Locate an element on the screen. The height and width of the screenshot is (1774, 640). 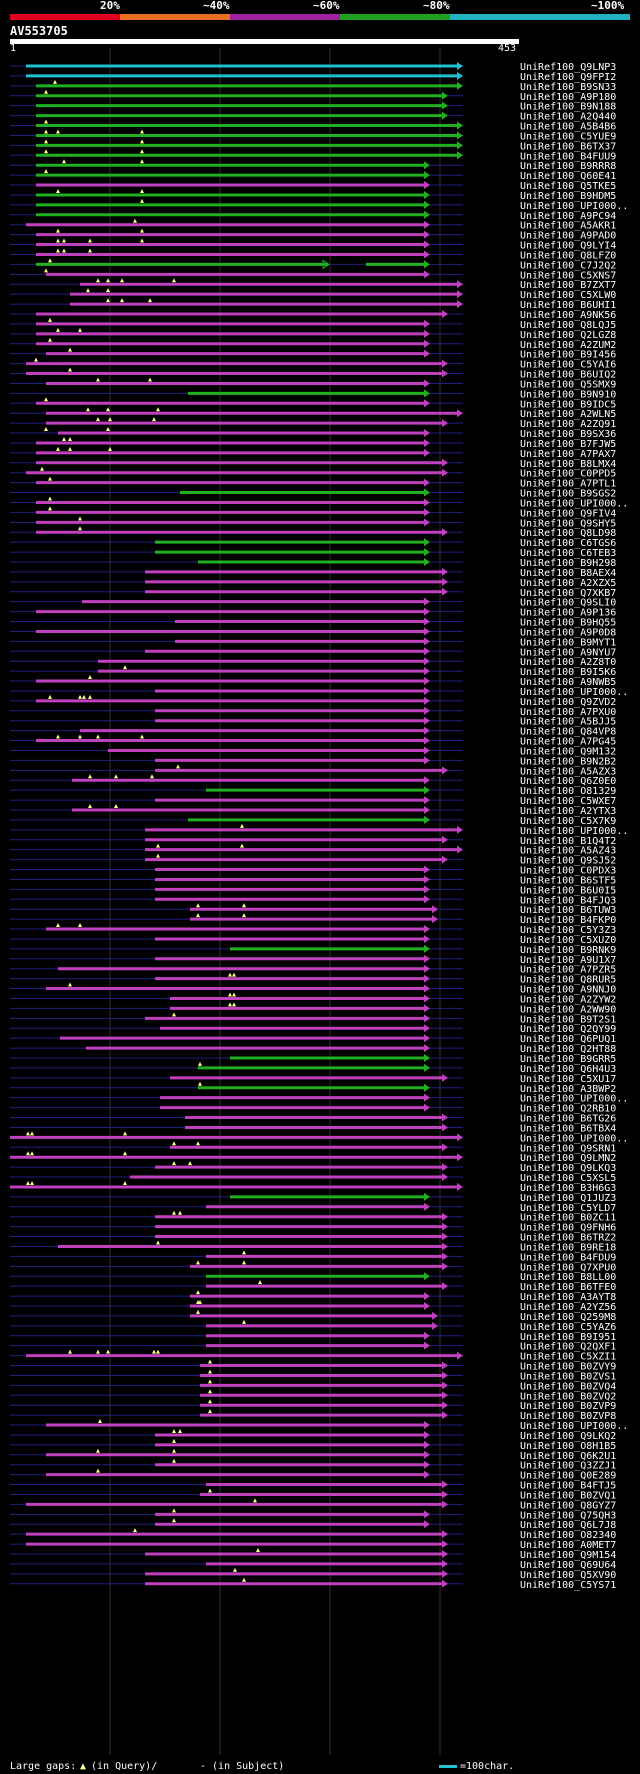
hit-label: UniRef100_B0ZVP8 is located at coordinates (568, 1416).